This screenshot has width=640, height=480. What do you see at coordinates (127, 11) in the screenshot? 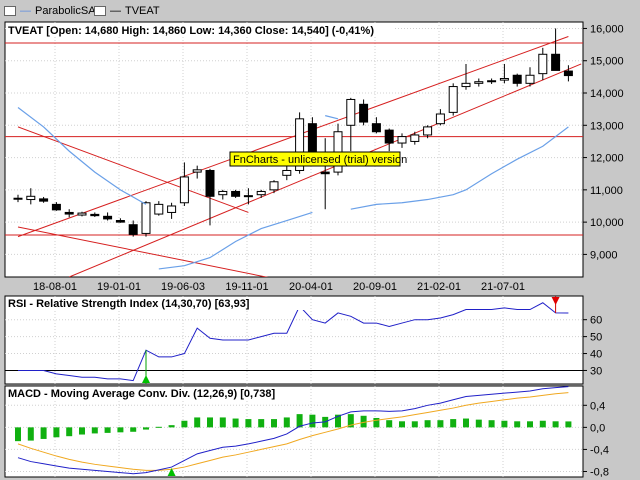
I see `legend-item-tveat: — TVEAT` at bounding box center [127, 11].